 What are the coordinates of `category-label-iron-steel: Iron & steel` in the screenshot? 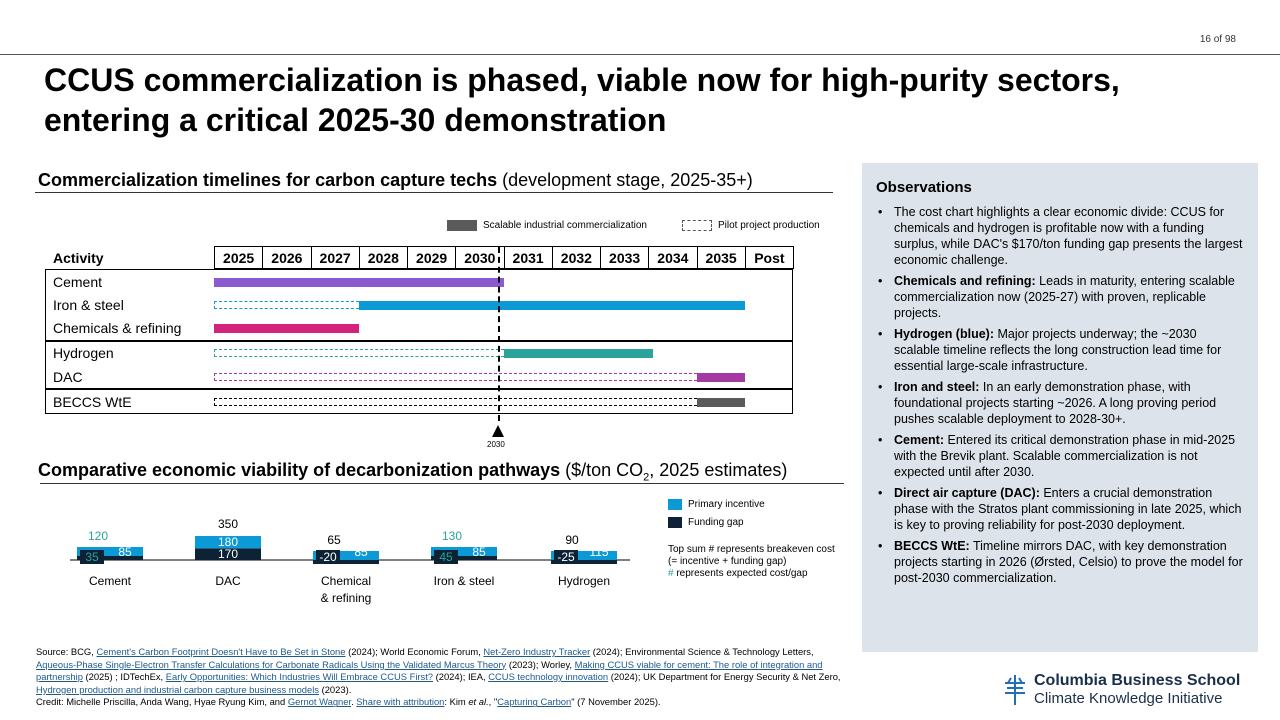 It's located at (464, 581).